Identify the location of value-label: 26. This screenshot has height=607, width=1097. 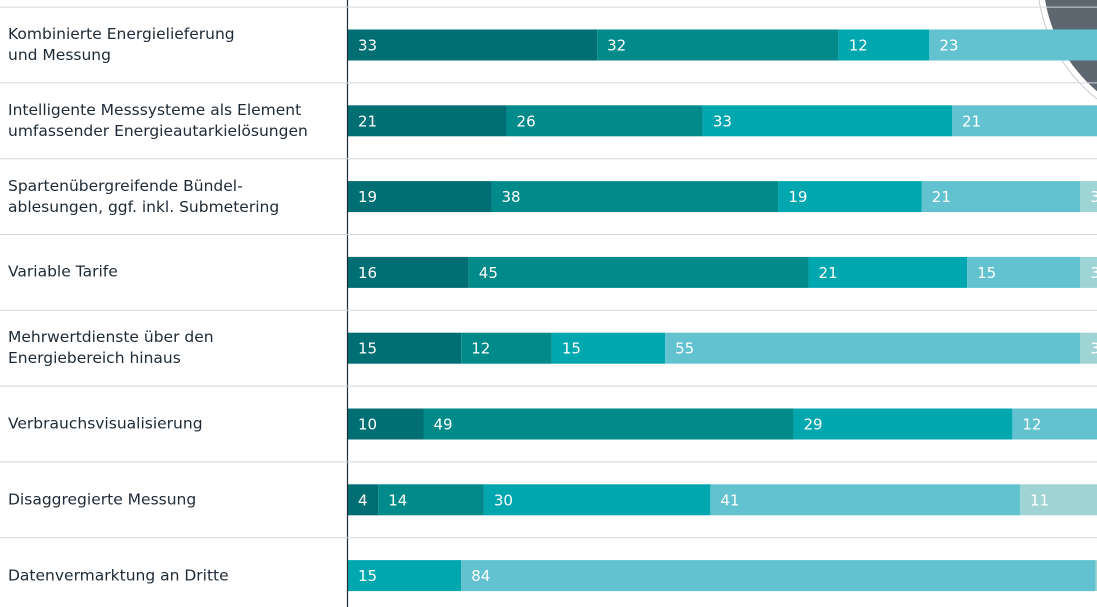
(526, 121).